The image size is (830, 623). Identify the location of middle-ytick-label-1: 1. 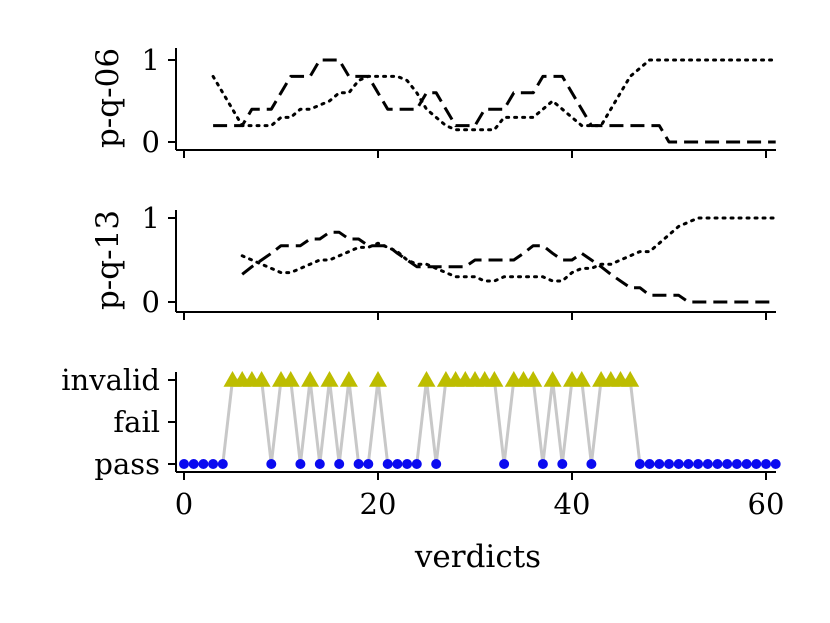
(151, 218).